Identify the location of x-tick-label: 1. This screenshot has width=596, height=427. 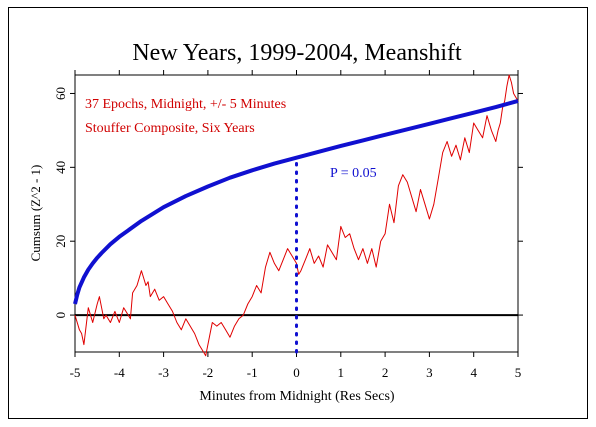
(341, 372).